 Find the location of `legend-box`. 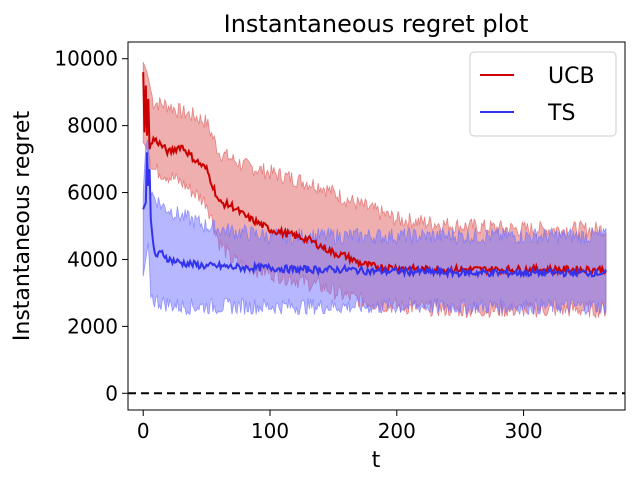

legend-box is located at coordinates (543, 94).